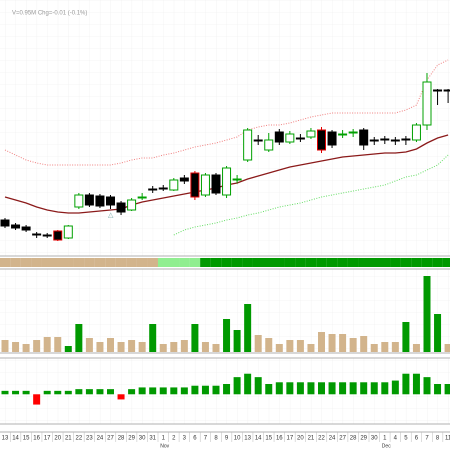 The height and width of the screenshot is (450, 450). What do you see at coordinates (290, 439) in the screenshot?
I see `x-tick-label: 17` at bounding box center [290, 439].